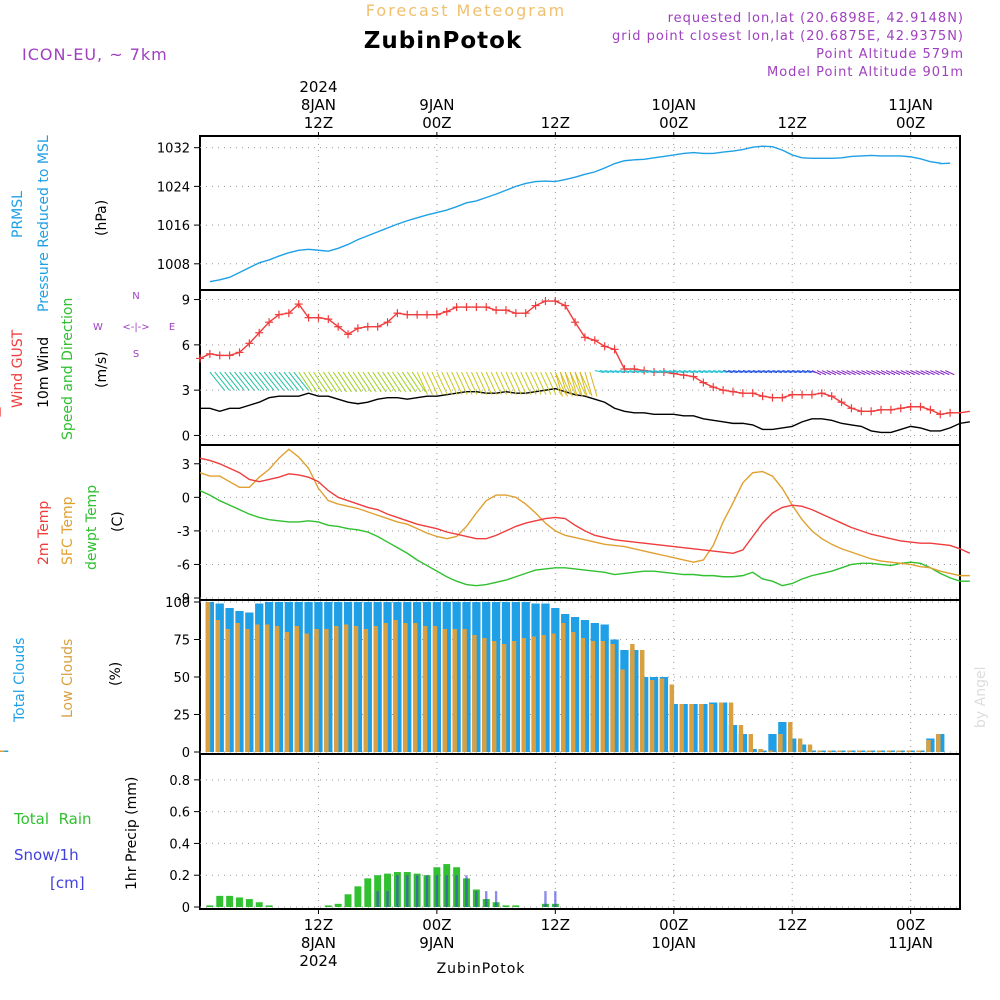 Image resolution: width=1000 pixels, height=1000 pixels. Describe the element at coordinates (318, 87) in the screenshot. I see `top-time-label: 2024` at that location.